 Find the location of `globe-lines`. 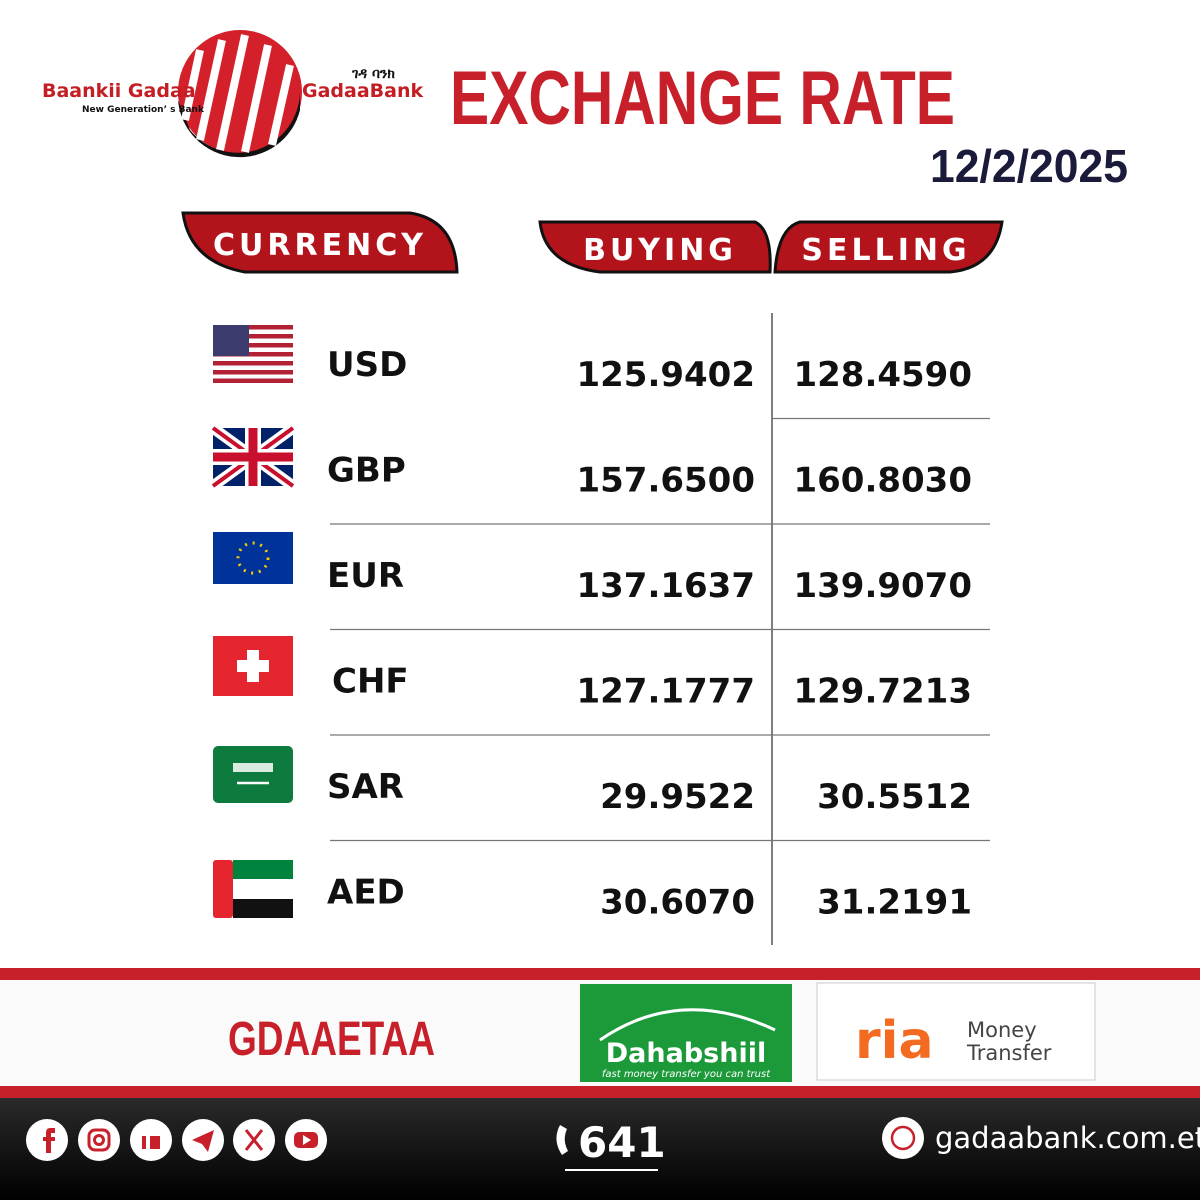

globe-lines is located at coordinates (903, 1138).